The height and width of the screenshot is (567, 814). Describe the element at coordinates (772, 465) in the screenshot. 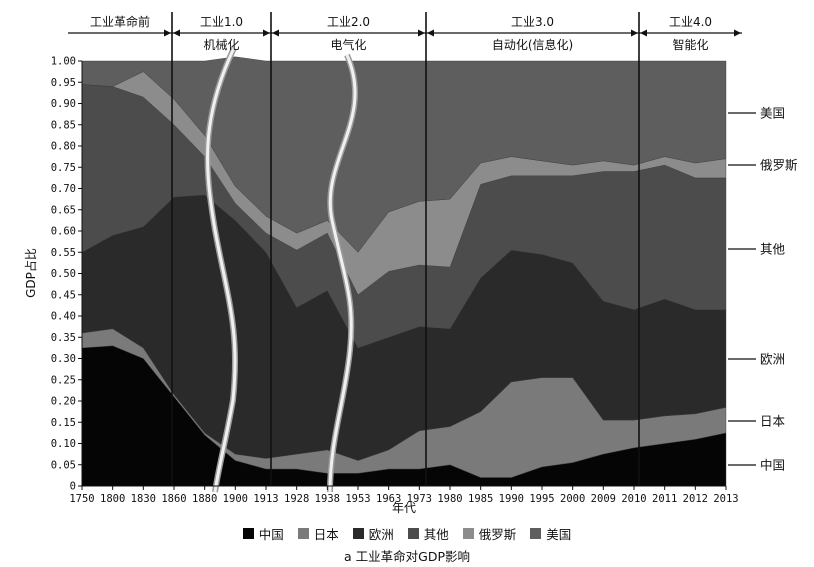

I see `side-label: 中国` at that location.